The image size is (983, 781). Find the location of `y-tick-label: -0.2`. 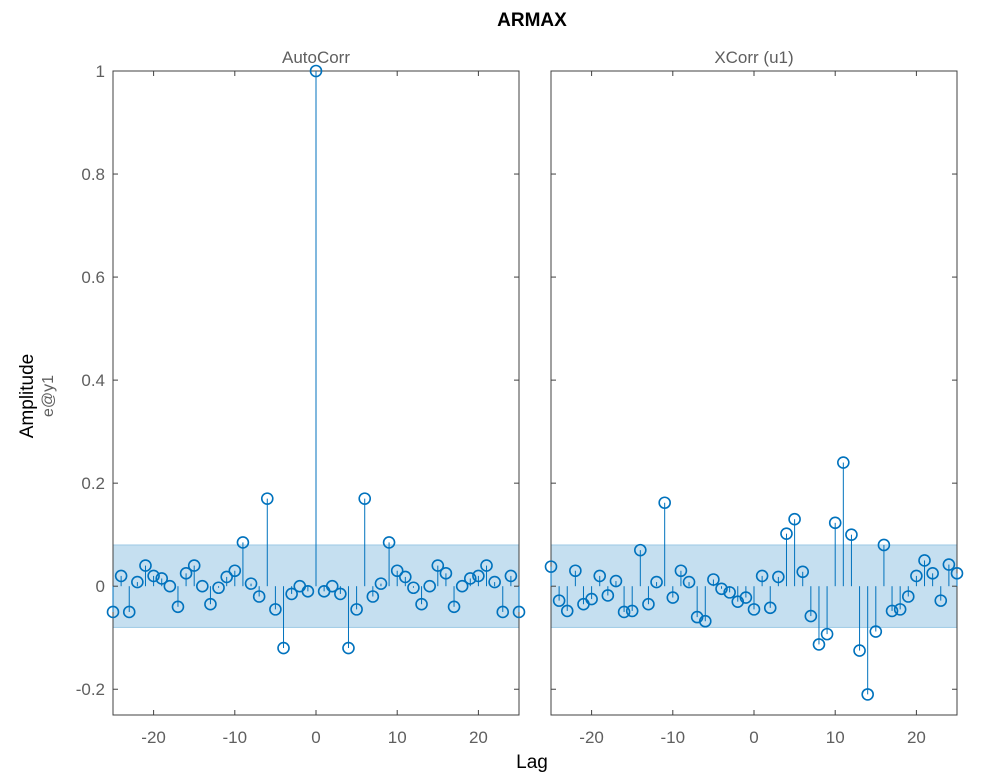

y-tick-label: -0.2 is located at coordinates (90, 689).